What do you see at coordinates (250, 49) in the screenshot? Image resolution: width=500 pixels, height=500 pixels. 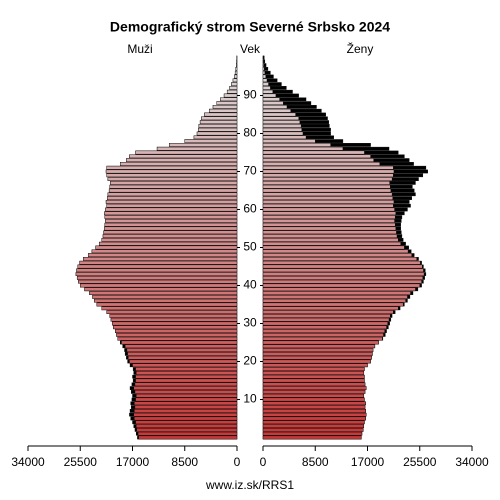 I see `center-label: Vek` at bounding box center [250, 49].